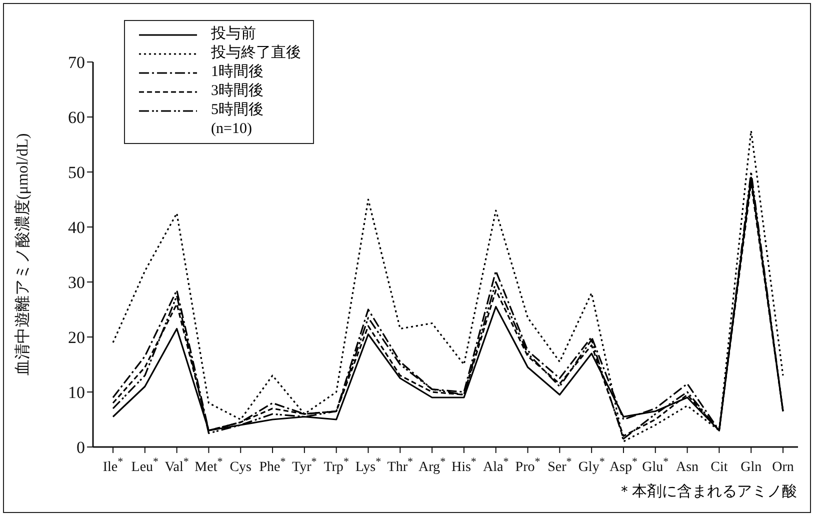 This screenshot has height=516, width=815. What do you see at coordinates (76, 228) in the screenshot?
I see `y-tick-label: 40` at bounding box center [76, 228].